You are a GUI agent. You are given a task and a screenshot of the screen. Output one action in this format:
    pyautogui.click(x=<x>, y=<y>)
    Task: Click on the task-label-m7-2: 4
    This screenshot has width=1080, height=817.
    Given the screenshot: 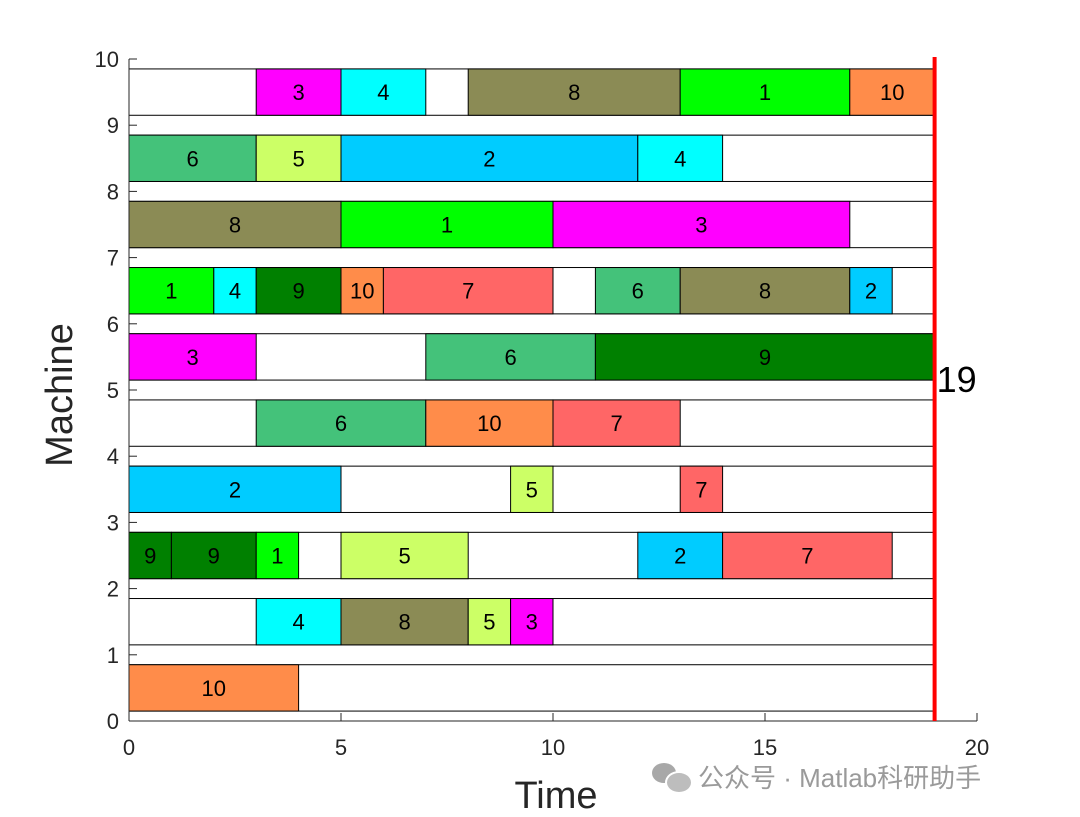 What is the action you would take?
    pyautogui.click(x=235, y=291)
    